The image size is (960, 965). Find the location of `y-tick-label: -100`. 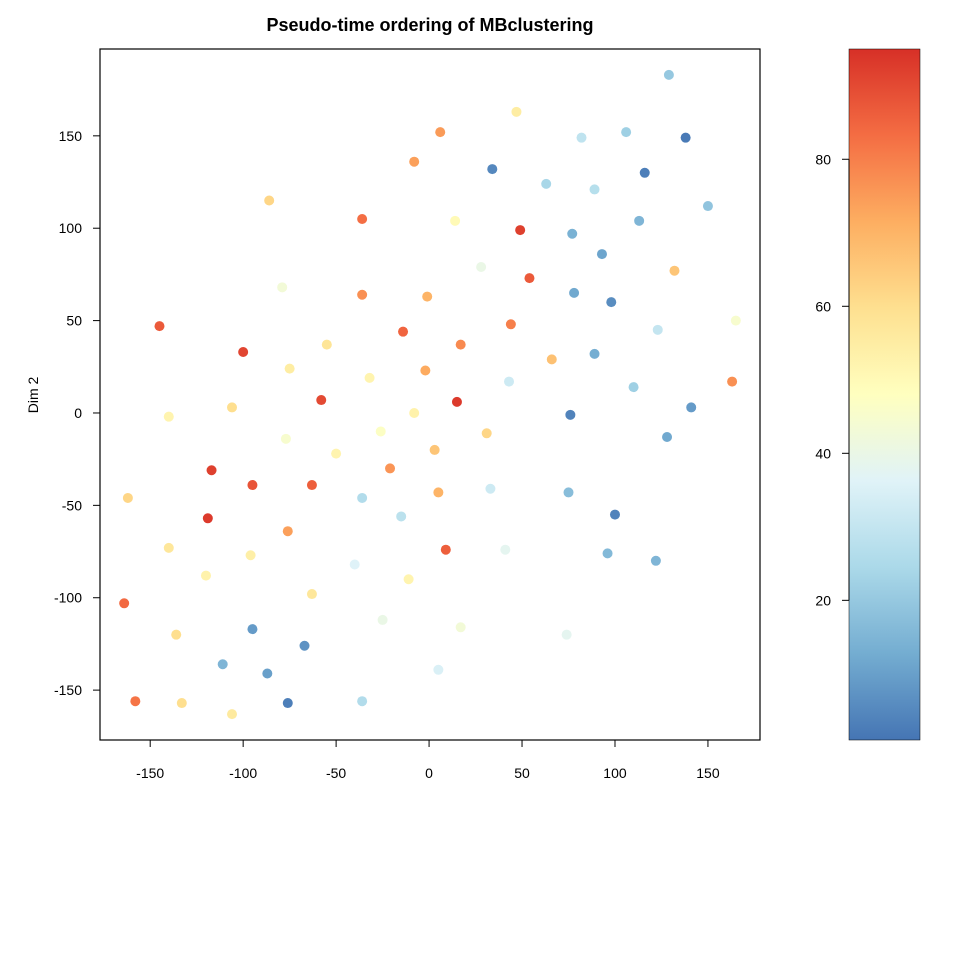

y-tick-label: -100 is located at coordinates (68, 598).